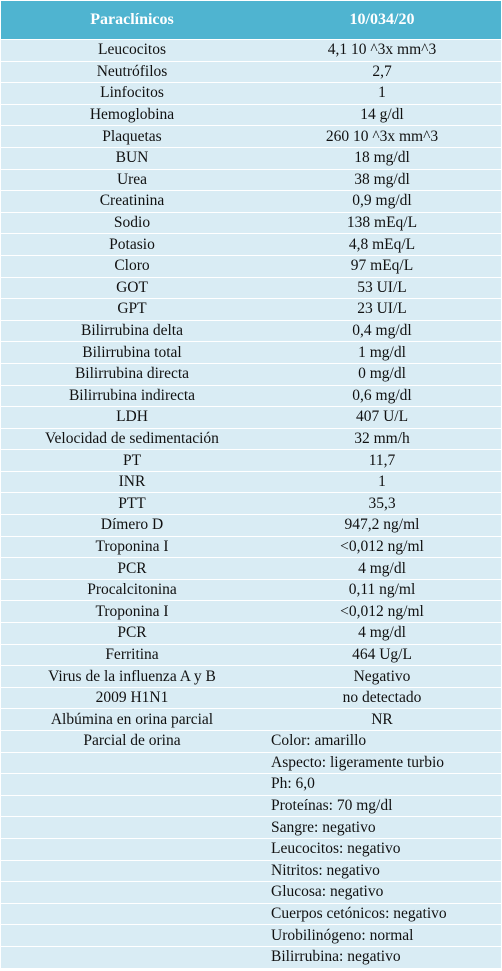 This screenshot has width=502, height=971. I want to click on row: GPT 23 UI/L, so click(251, 309).